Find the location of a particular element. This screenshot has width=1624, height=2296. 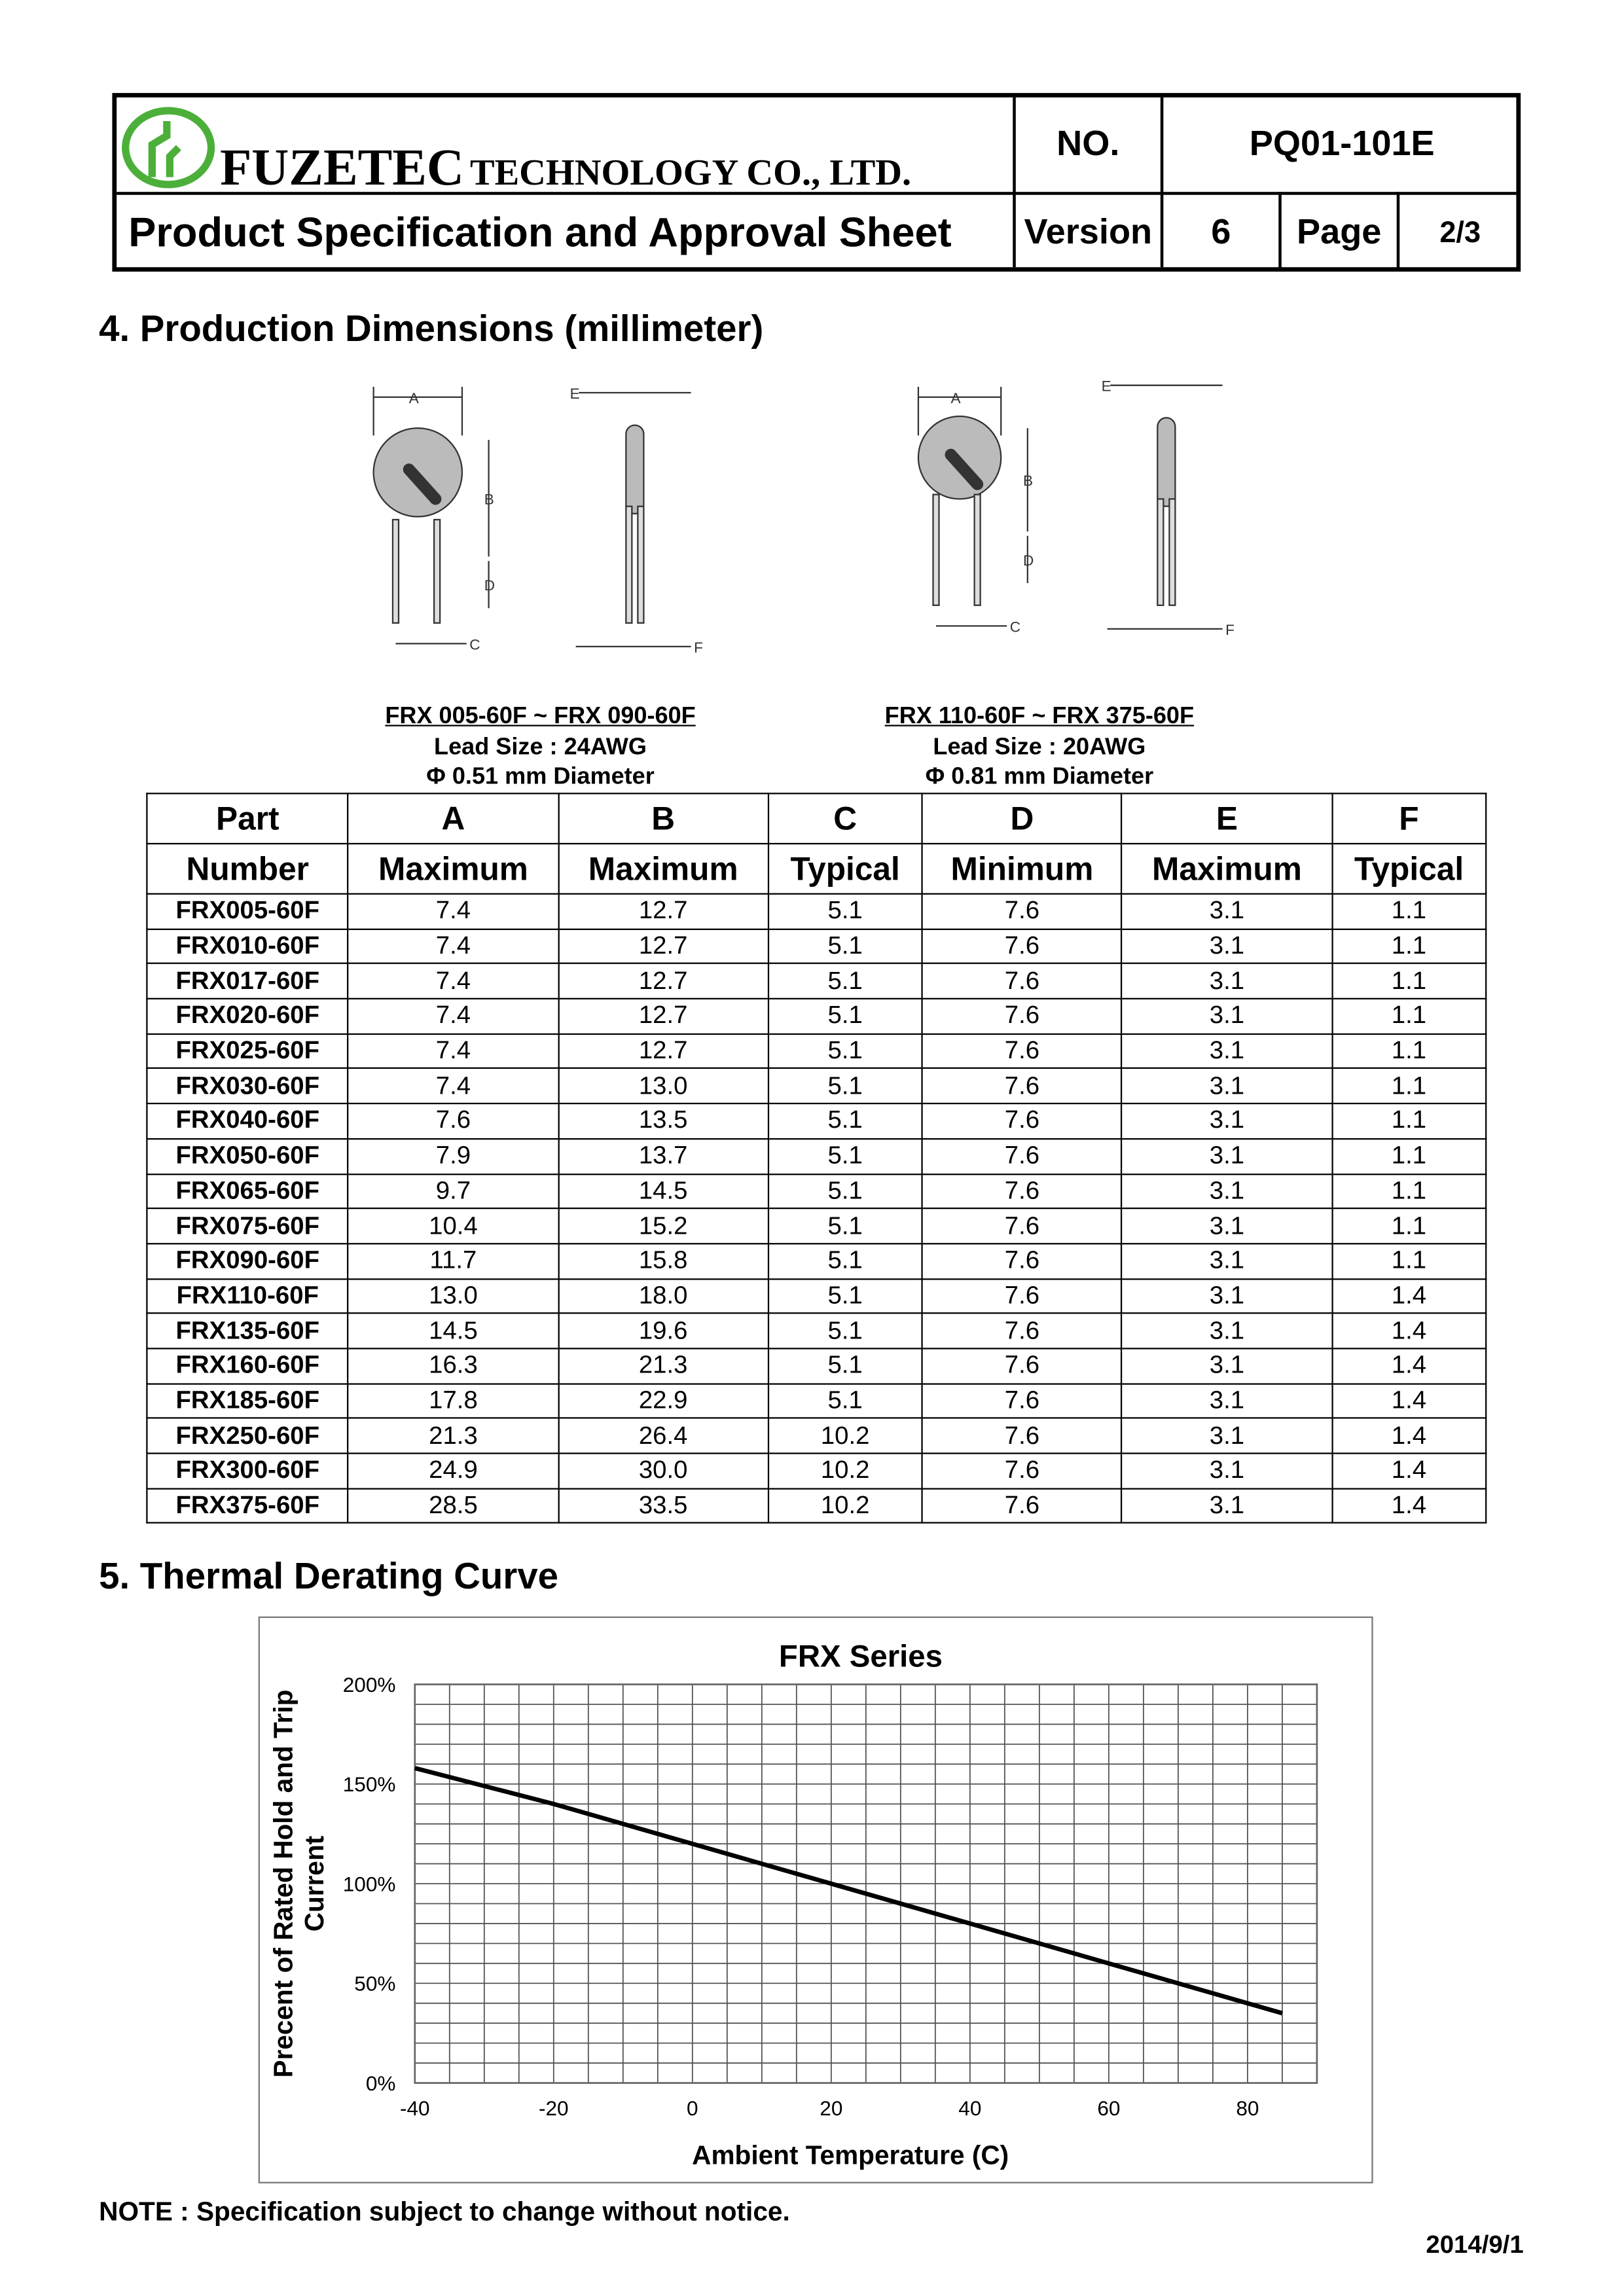

table-row: FRX040-60F 7.6 13.5 5.1 7.6 3.1 1.1 is located at coordinates (816, 1121).